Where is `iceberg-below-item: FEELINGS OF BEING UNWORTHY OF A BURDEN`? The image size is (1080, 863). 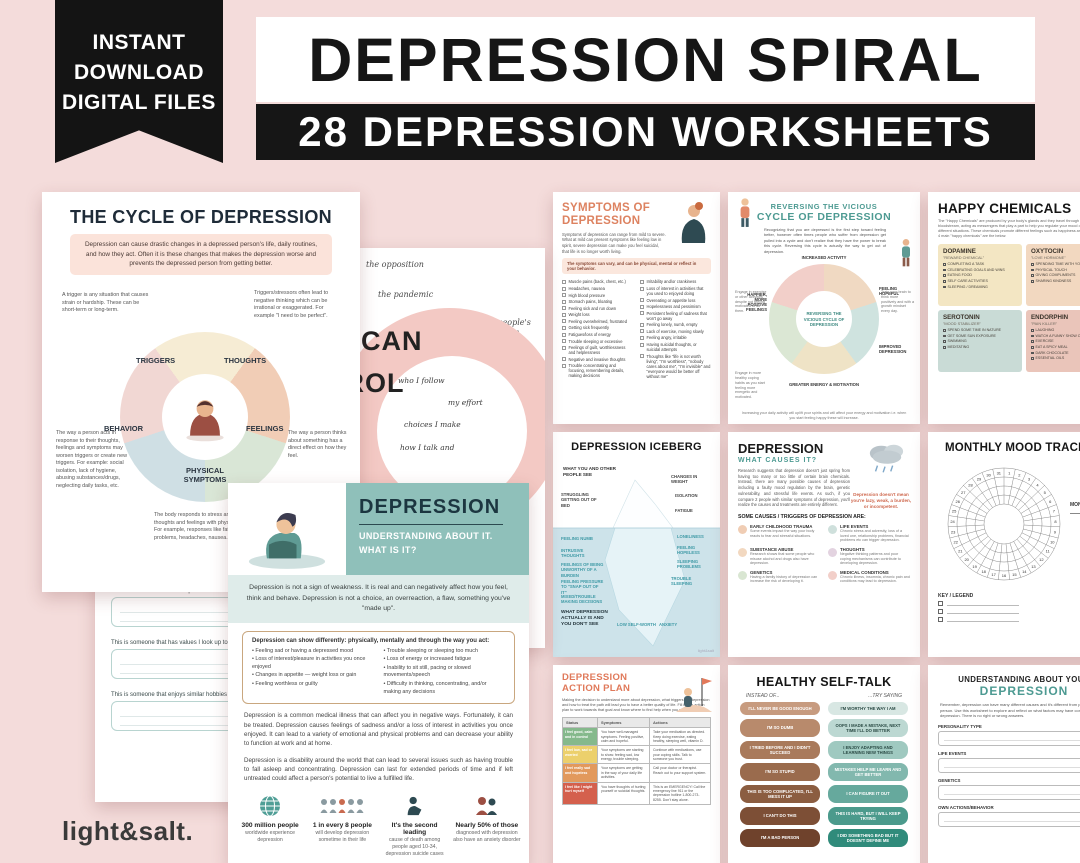
iceberg-below-item: FEELINGS OF BEING UNWORTHY OF A BURDEN is located at coordinates (582, 570).